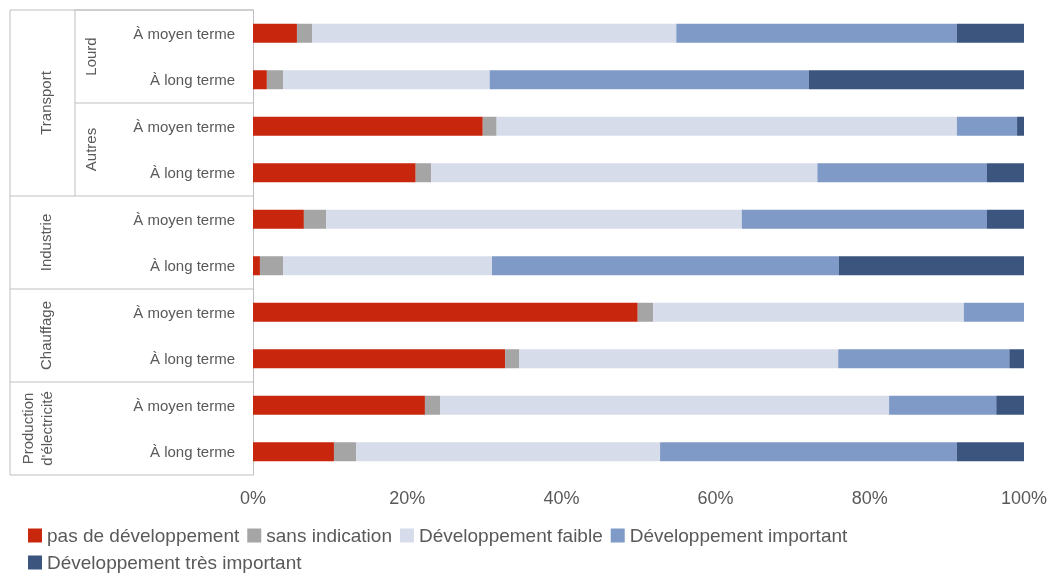 The height and width of the screenshot is (575, 1053). What do you see at coordinates (175, 562) in the screenshot?
I see `legend-label: Développement très important` at bounding box center [175, 562].